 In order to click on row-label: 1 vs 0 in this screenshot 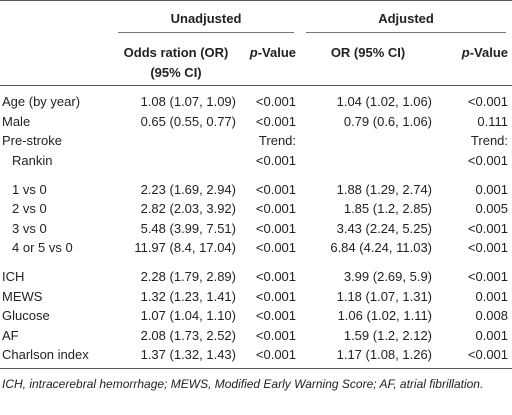, I will do `click(29, 189)`.